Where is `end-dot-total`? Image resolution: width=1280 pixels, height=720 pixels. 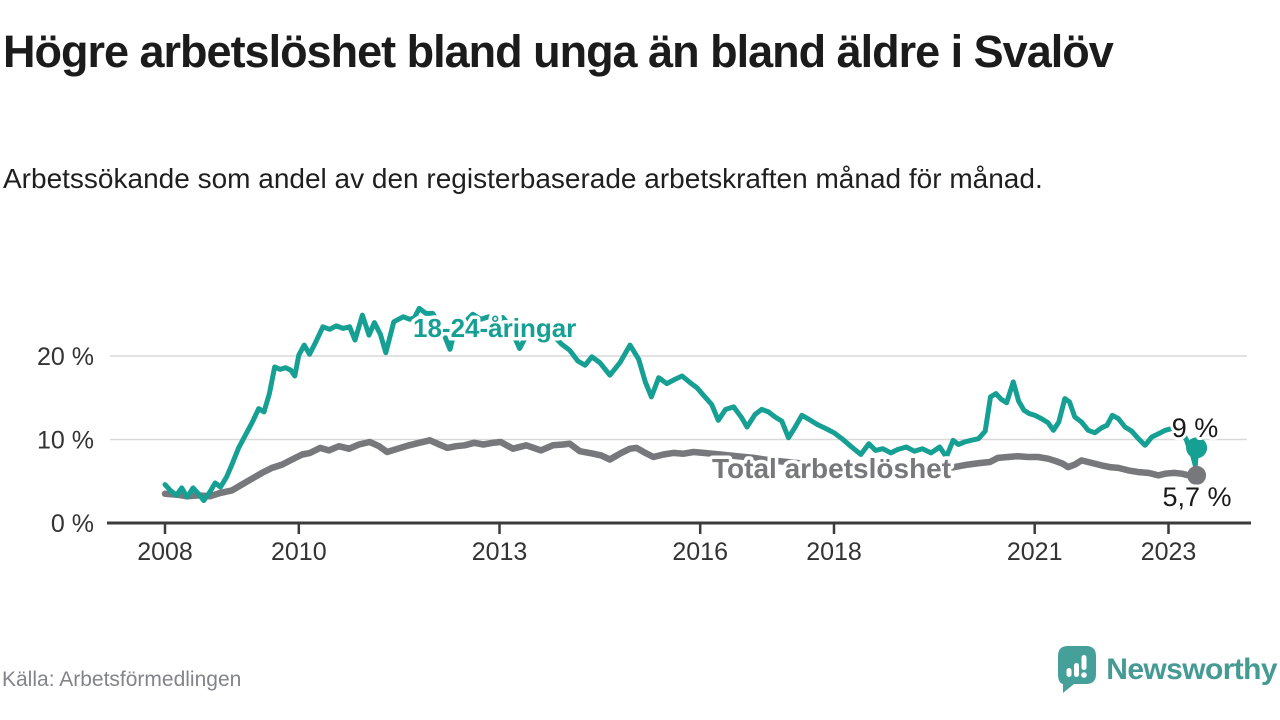 end-dot-total is located at coordinates (1197, 475).